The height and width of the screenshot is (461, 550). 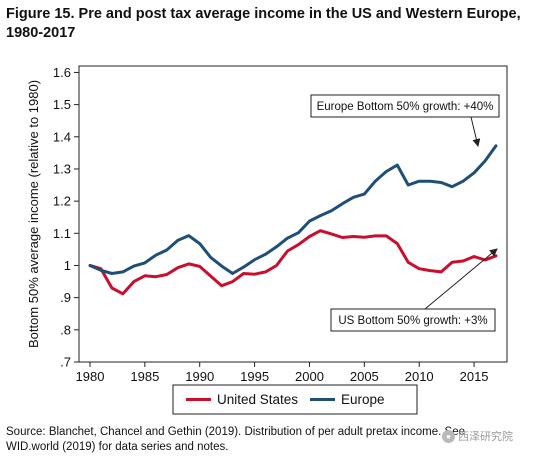 I want to click on y-tick-label: .8, so click(x=65, y=329).